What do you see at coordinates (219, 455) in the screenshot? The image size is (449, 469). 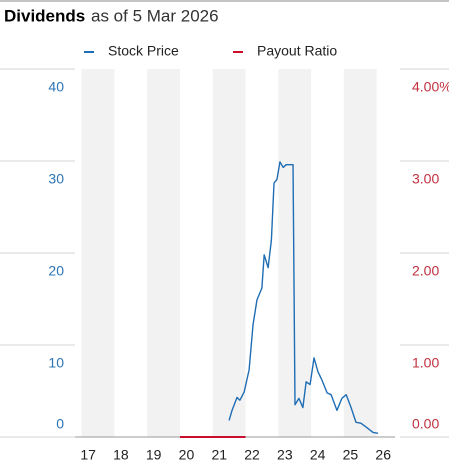 I see `x-tick-label: 21` at bounding box center [219, 455].